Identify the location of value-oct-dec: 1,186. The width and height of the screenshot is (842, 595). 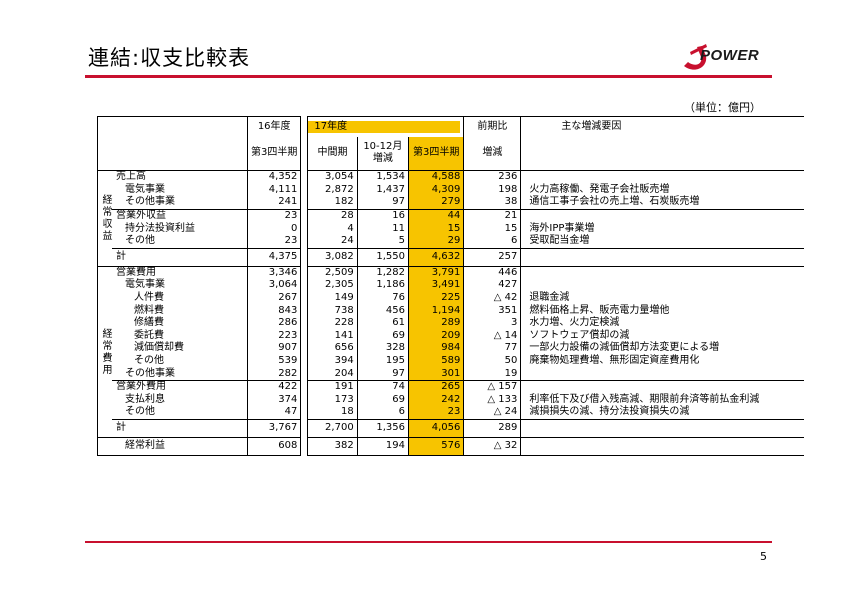
(383, 285).